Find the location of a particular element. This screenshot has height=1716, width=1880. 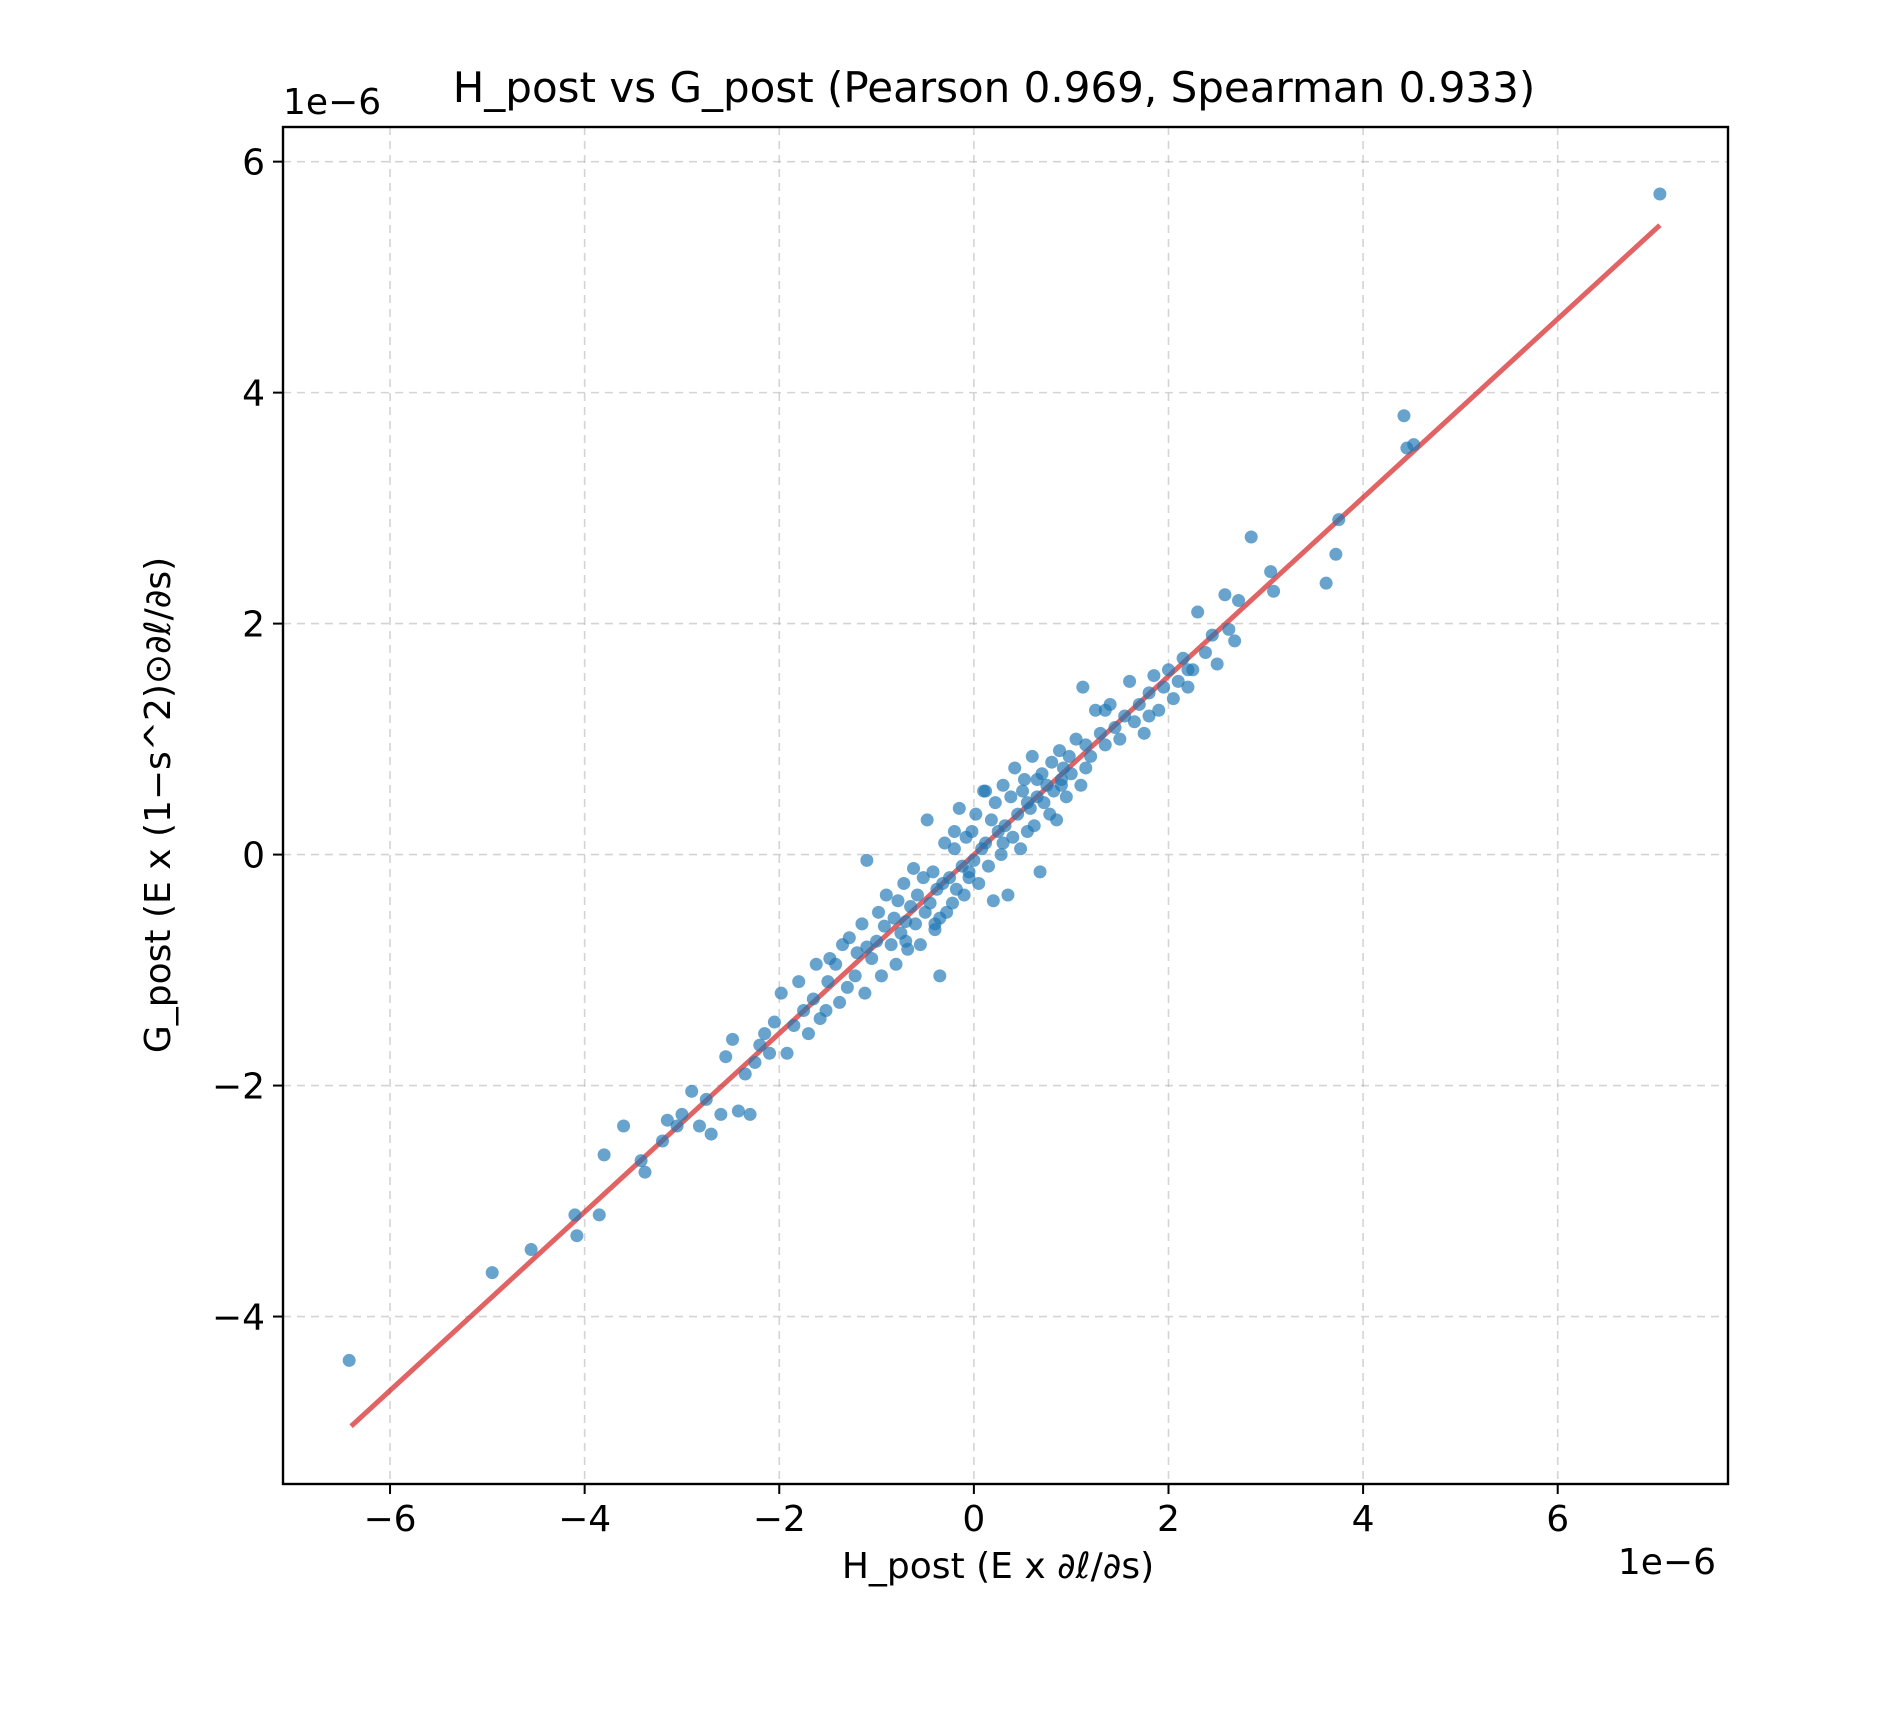

y-tick-label: 4 is located at coordinates (253, 394).